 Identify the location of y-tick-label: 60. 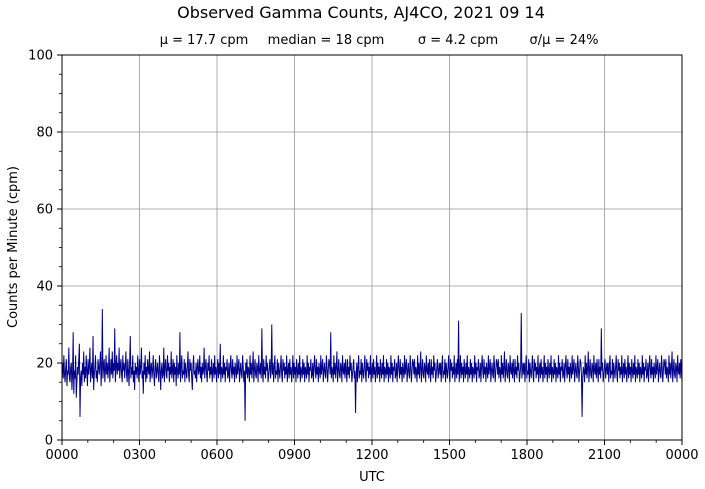
(44, 210).